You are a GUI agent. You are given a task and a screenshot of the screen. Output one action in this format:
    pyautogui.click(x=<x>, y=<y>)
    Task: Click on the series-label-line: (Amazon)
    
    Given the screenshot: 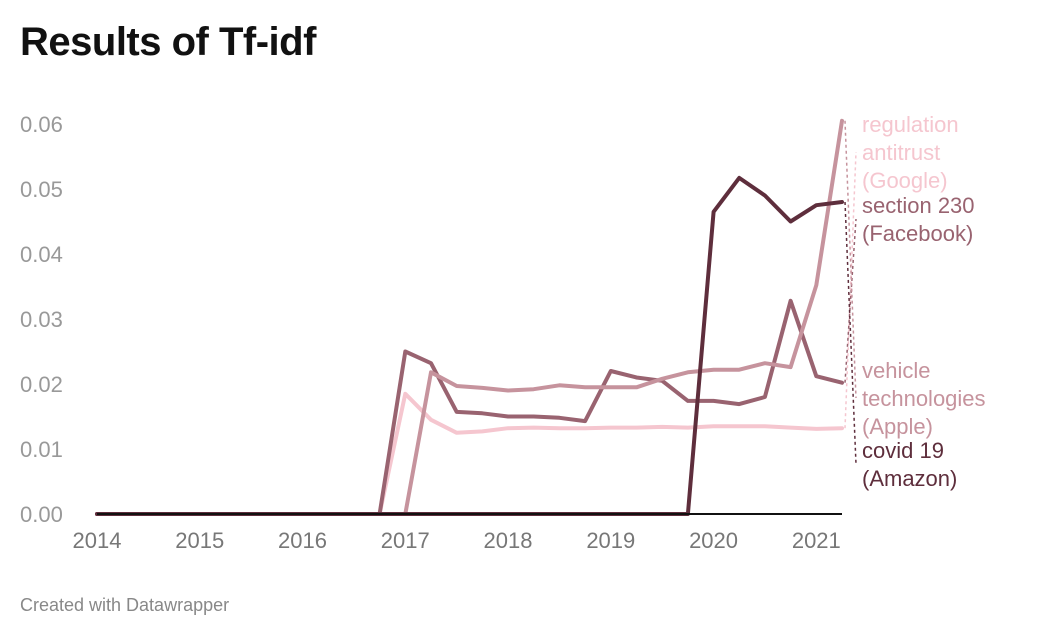 What is the action you would take?
    pyautogui.click(x=909, y=478)
    